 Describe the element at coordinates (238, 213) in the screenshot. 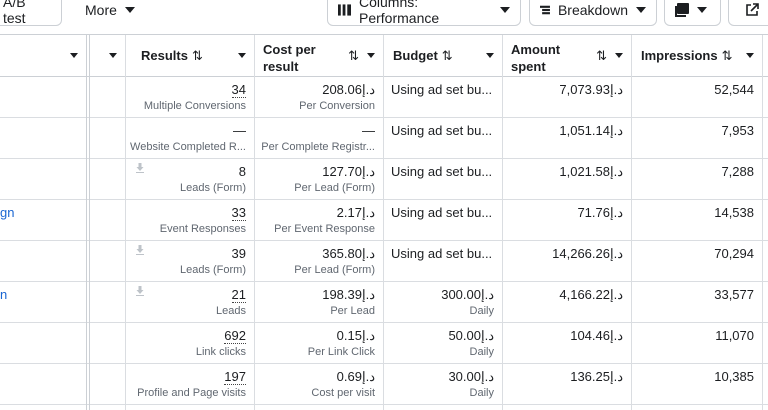

I see `results-value: 33` at that location.